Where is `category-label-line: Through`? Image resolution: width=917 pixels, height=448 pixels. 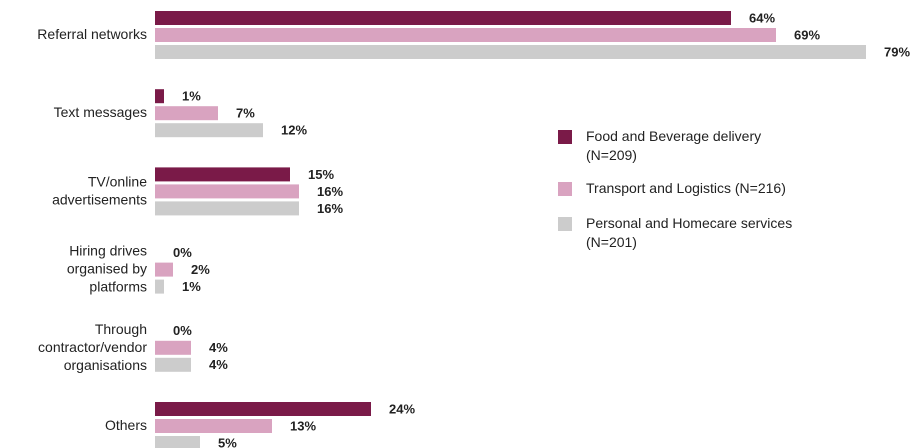
category-label-line: Through is located at coordinates (121, 329).